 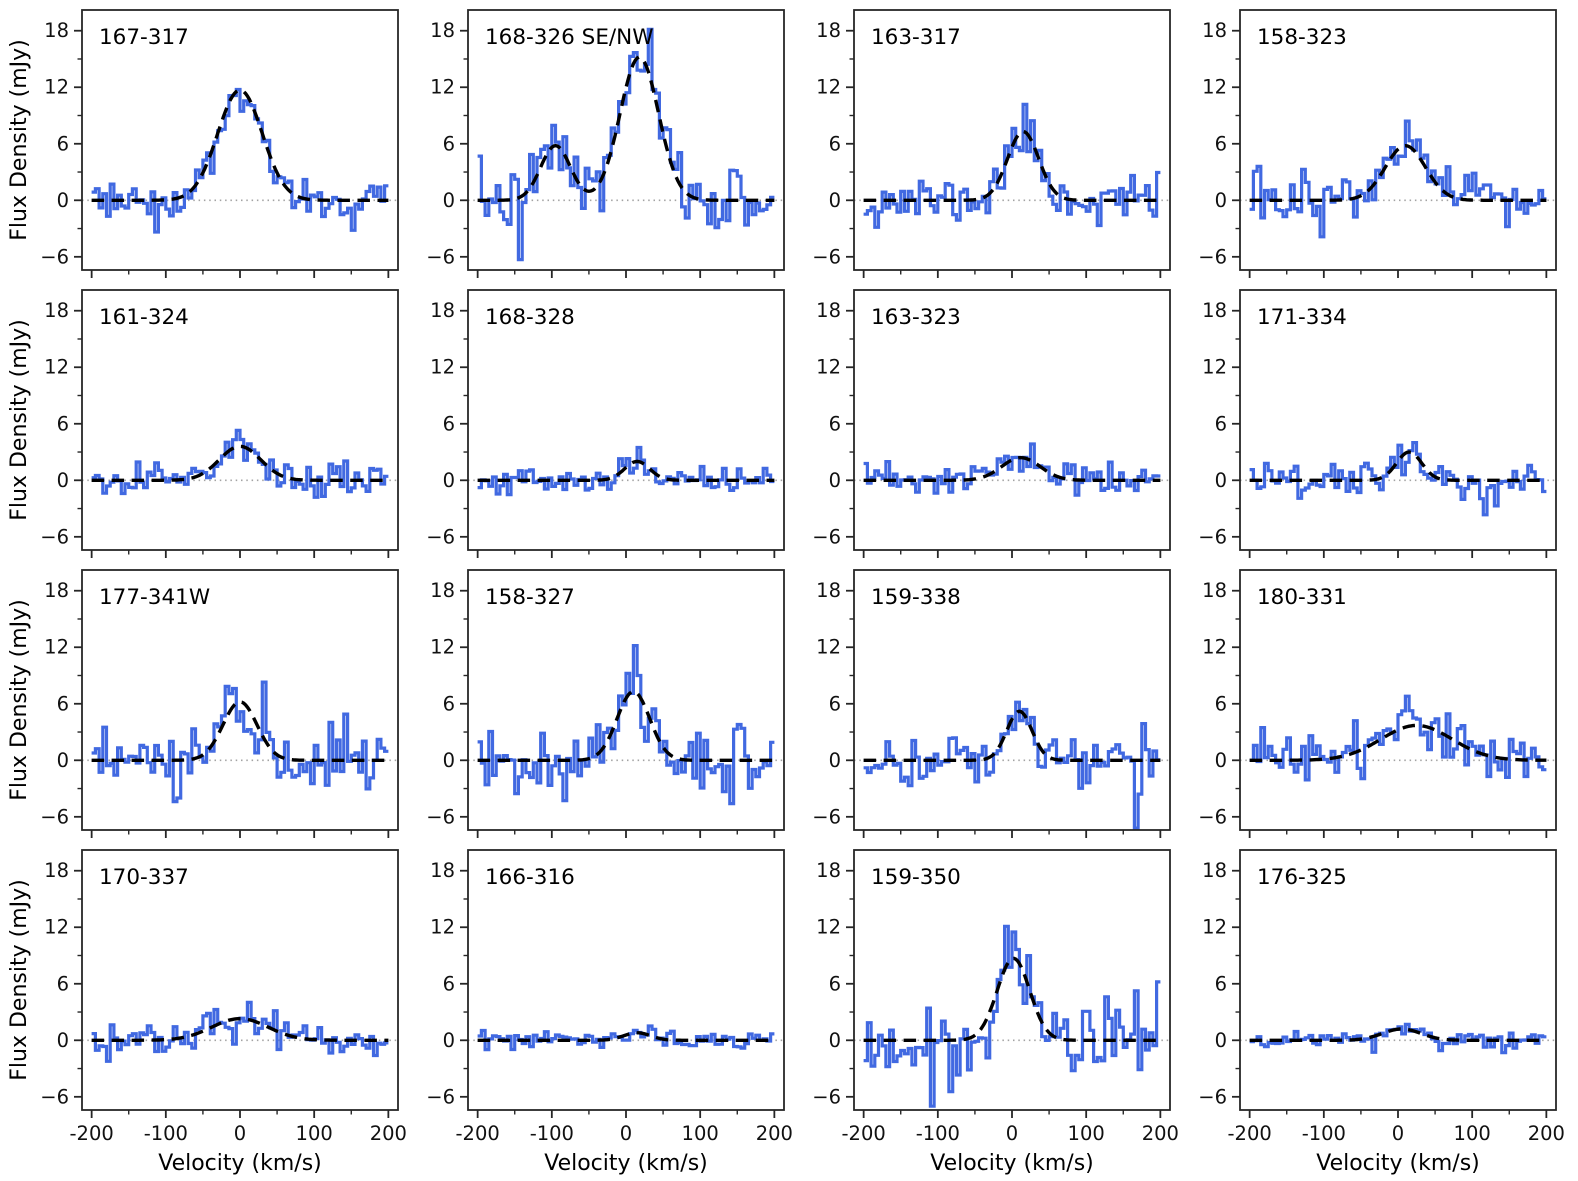 I want to click on panel-label: 168-326 SE/NW, so click(x=569, y=37).